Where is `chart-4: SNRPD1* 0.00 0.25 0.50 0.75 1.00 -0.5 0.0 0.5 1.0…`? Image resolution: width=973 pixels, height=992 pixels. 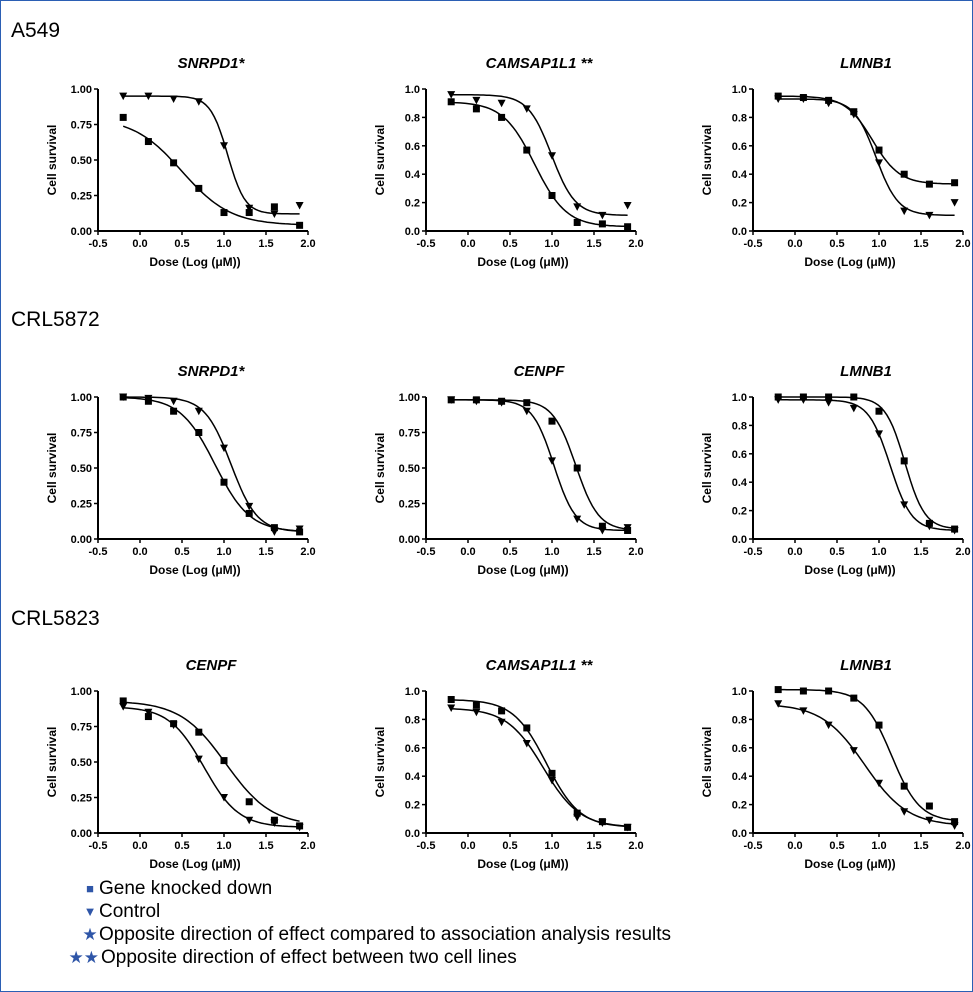 chart-4: SNRPD1* 0.00 0.25 0.50 0.75 1.00 -0.5 0.0 0.5 1.0… is located at coordinates (180, 470).